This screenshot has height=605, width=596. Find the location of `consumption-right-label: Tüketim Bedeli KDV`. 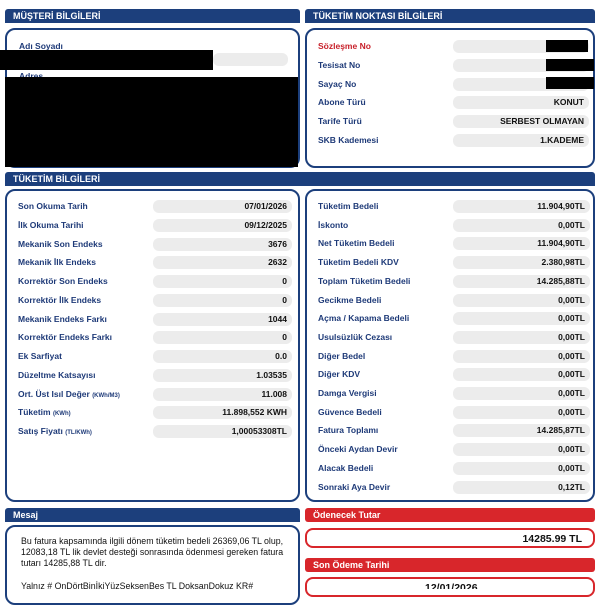

consumption-right-label: Tüketim Bedeli KDV is located at coordinates (358, 262).